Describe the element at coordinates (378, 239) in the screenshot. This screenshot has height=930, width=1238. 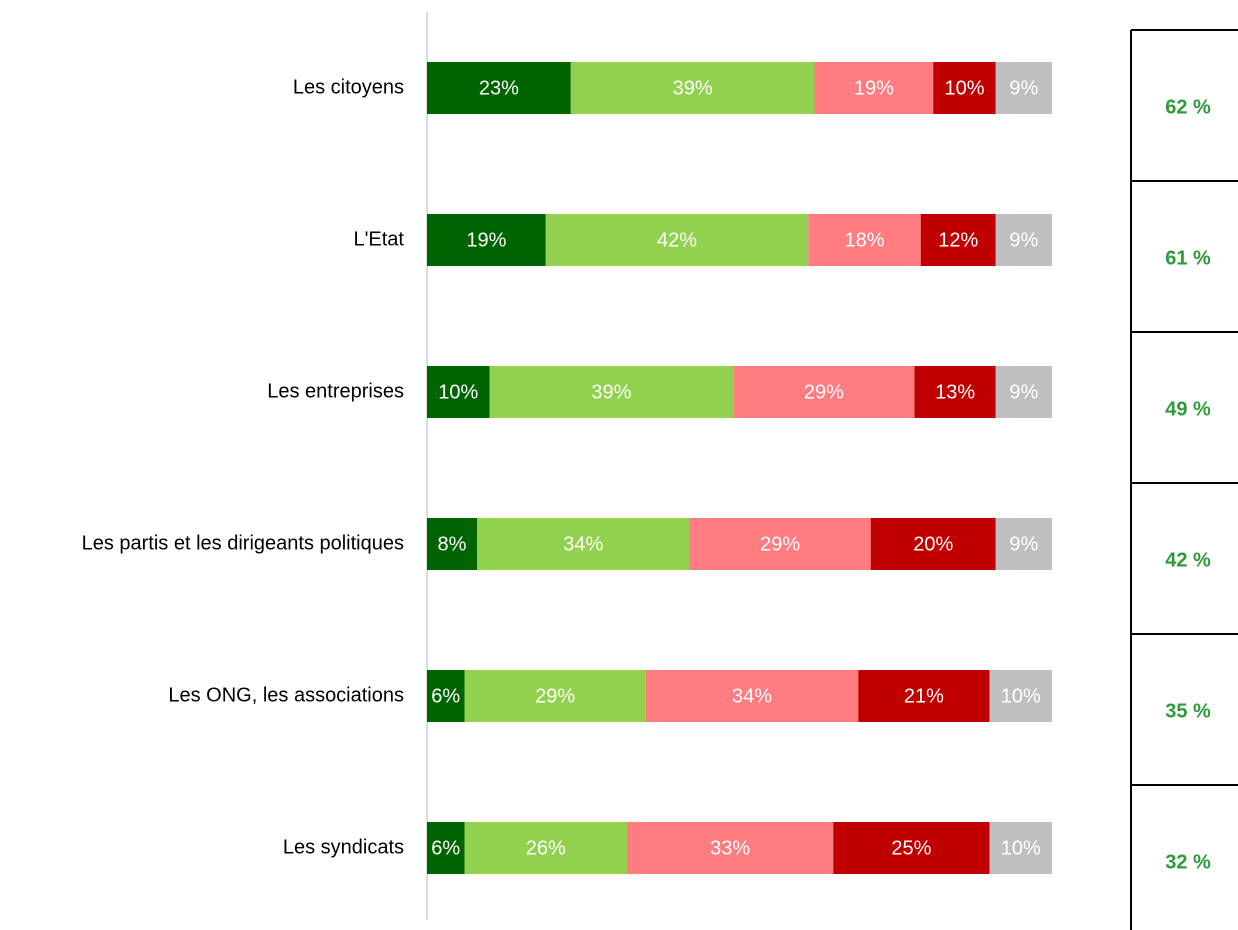
I see `category-label: L'Etat` at that location.